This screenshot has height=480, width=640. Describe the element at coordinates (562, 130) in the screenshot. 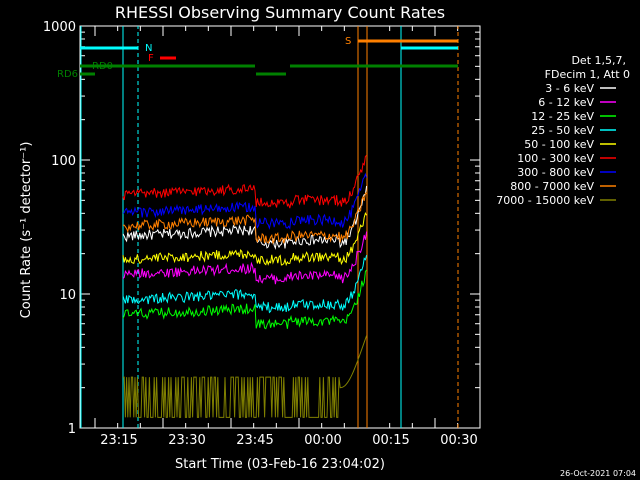

I see `legend-label-4: 25 - 50 keV` at that location.